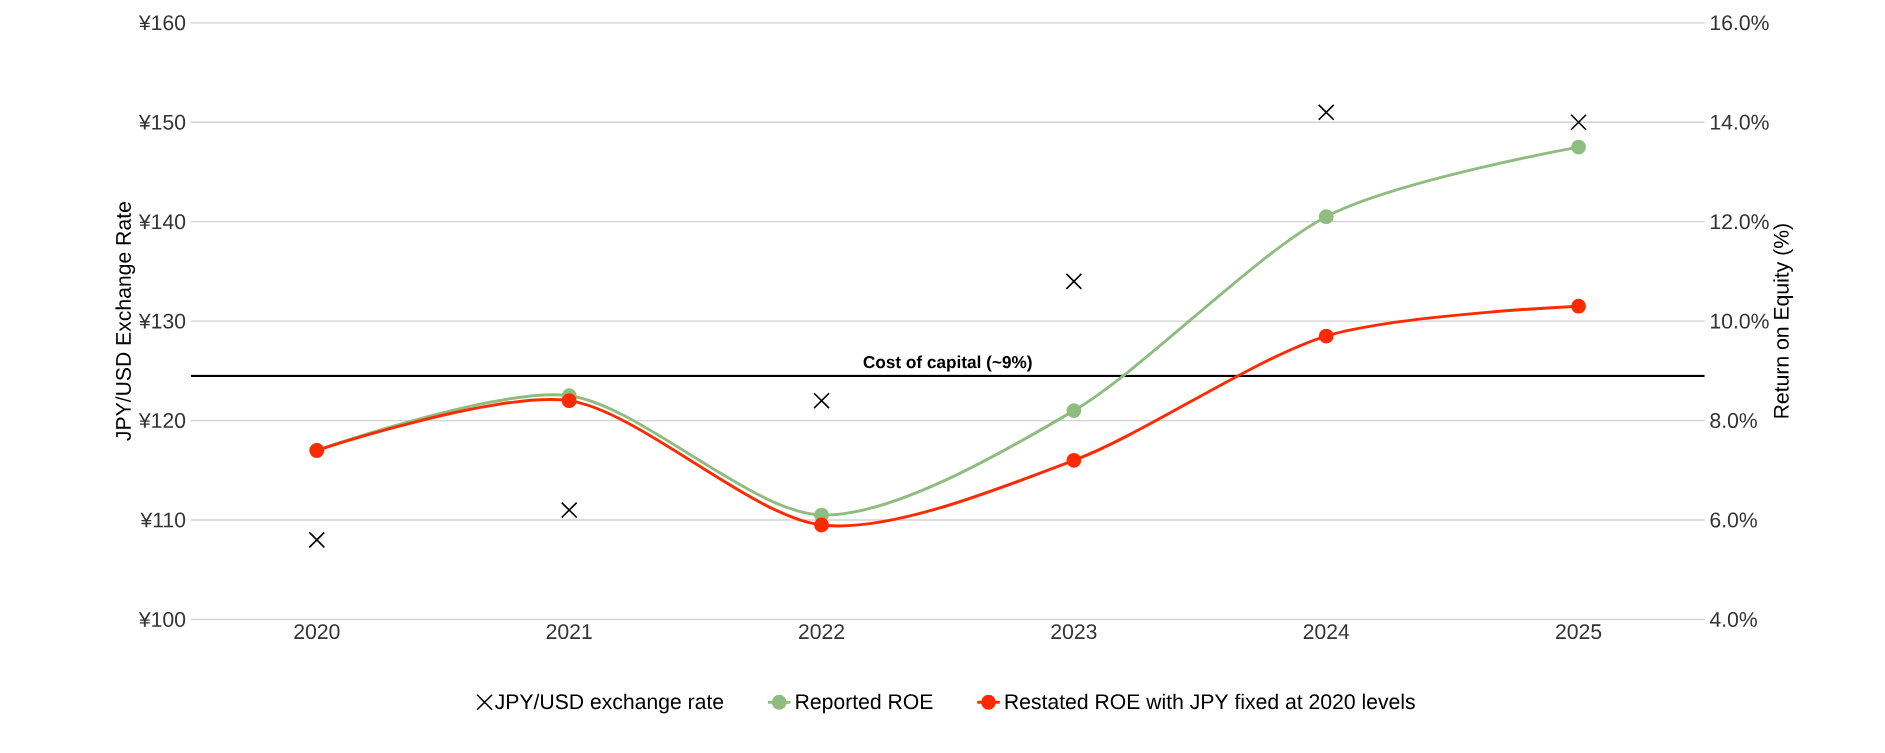  I want to click on y2-axis-title: Return on Equity (%), so click(1783, 321).